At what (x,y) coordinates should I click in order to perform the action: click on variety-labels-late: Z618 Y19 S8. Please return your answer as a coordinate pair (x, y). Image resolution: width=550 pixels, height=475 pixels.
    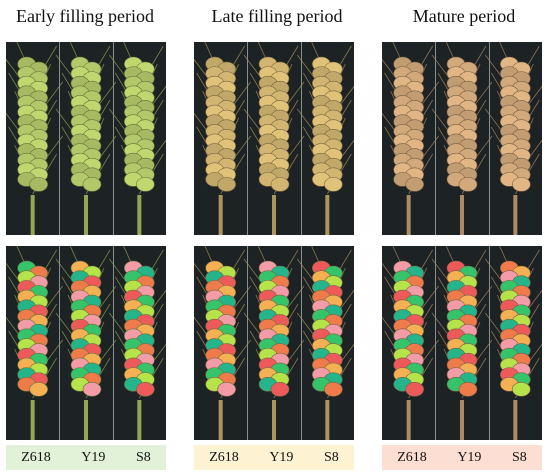
    Looking at the image, I should click on (274, 457).